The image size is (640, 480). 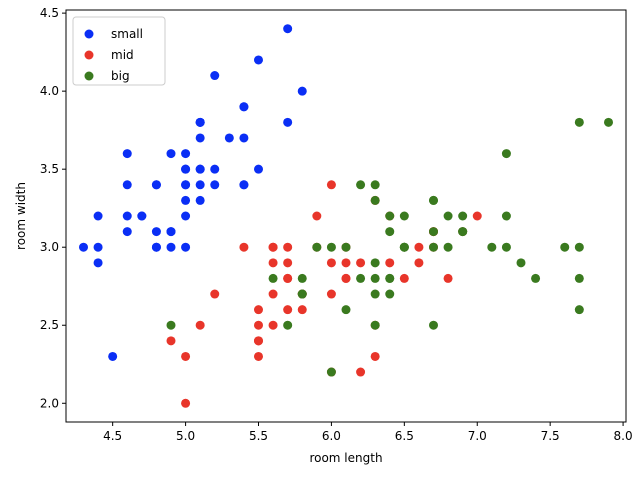 I want to click on y-tick-label: 3.0, so click(x=49, y=247).